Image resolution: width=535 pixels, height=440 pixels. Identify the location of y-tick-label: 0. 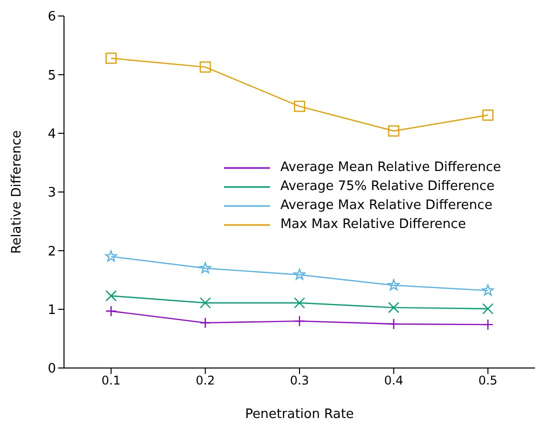
(52, 369).